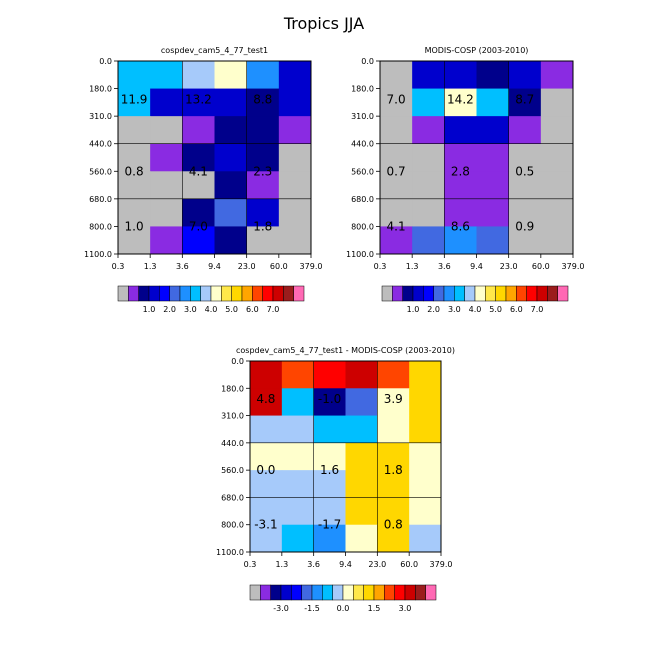  Describe the element at coordinates (232, 525) in the screenshot. I see `y-tick-label: 800.0` at that location.